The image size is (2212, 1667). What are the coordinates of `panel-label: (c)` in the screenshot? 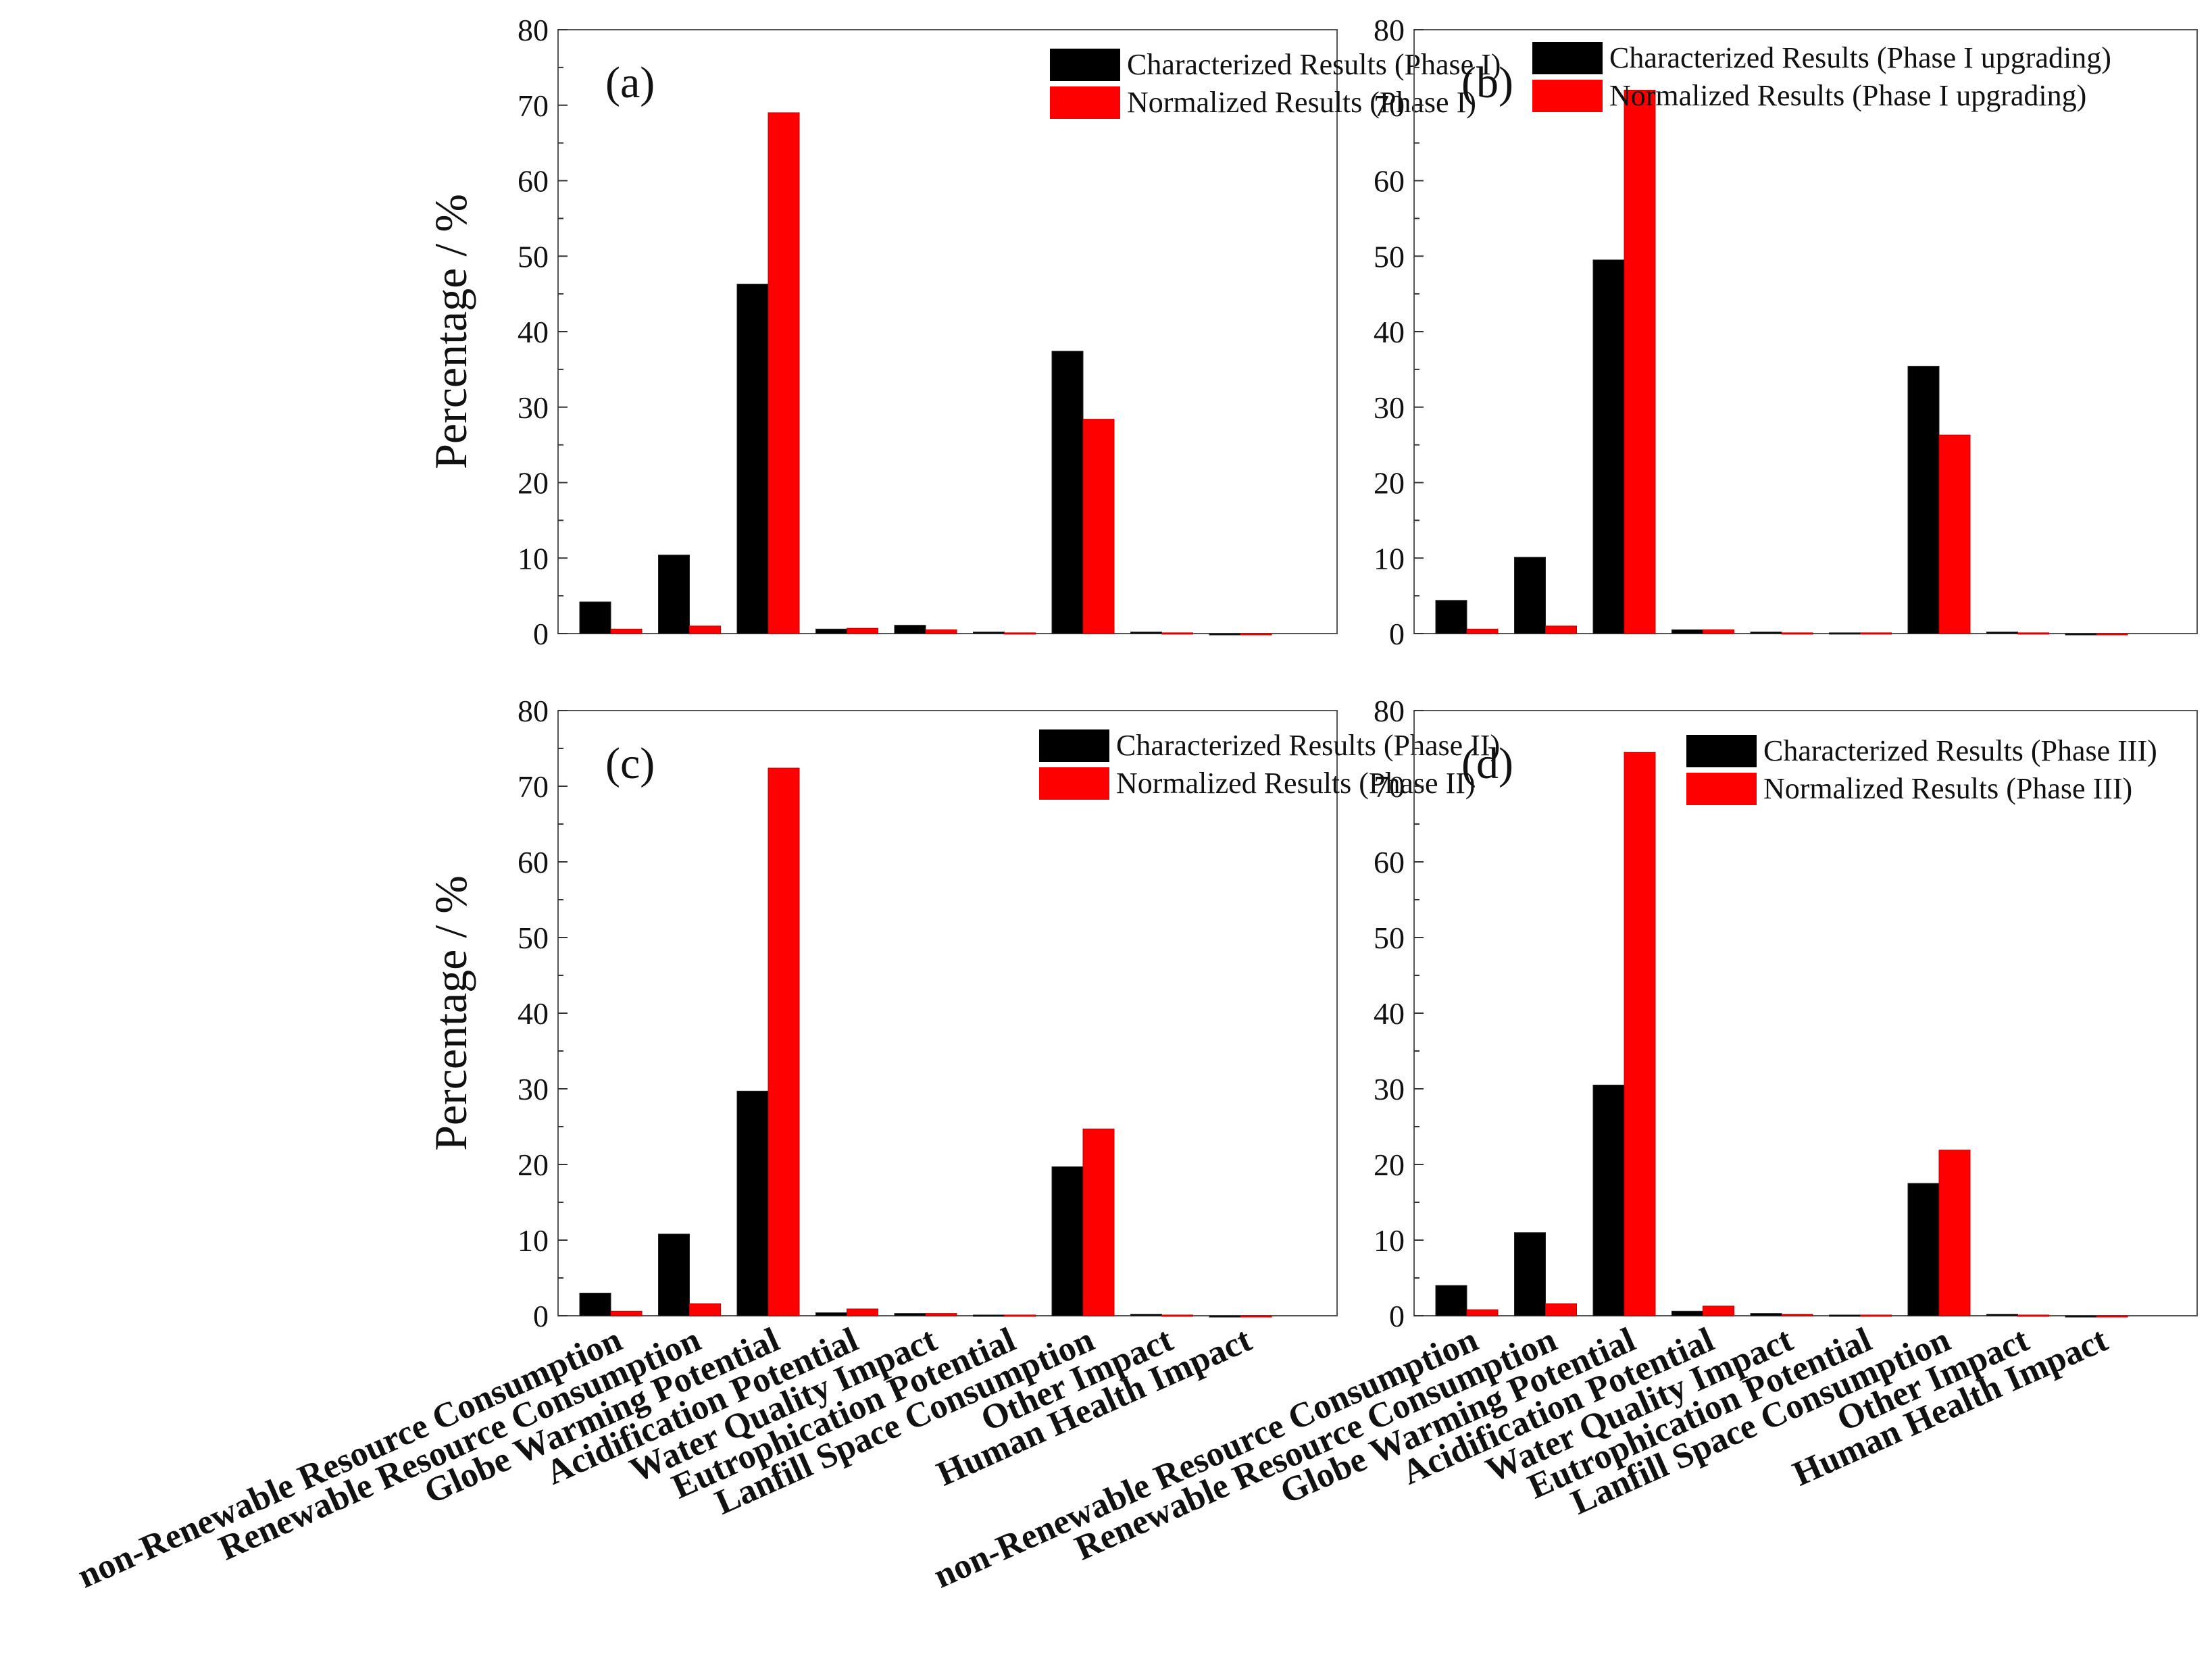 It's located at (630, 764).